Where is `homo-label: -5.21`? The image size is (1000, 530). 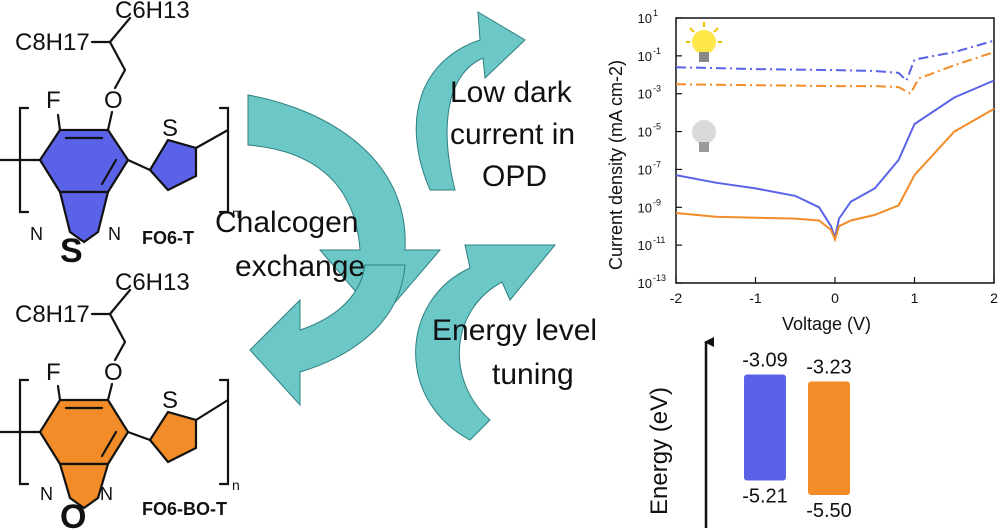
homo-label: -5.21 is located at coordinates (765, 497).